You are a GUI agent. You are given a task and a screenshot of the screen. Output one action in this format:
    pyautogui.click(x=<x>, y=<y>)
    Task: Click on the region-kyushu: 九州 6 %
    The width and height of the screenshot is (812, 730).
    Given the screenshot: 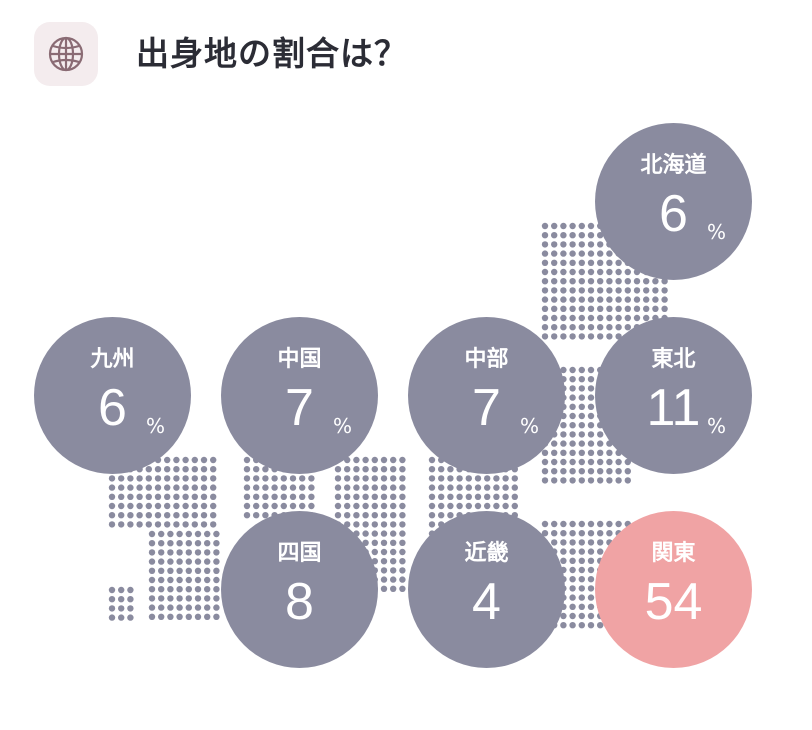 What is the action you would take?
    pyautogui.click(x=112, y=395)
    